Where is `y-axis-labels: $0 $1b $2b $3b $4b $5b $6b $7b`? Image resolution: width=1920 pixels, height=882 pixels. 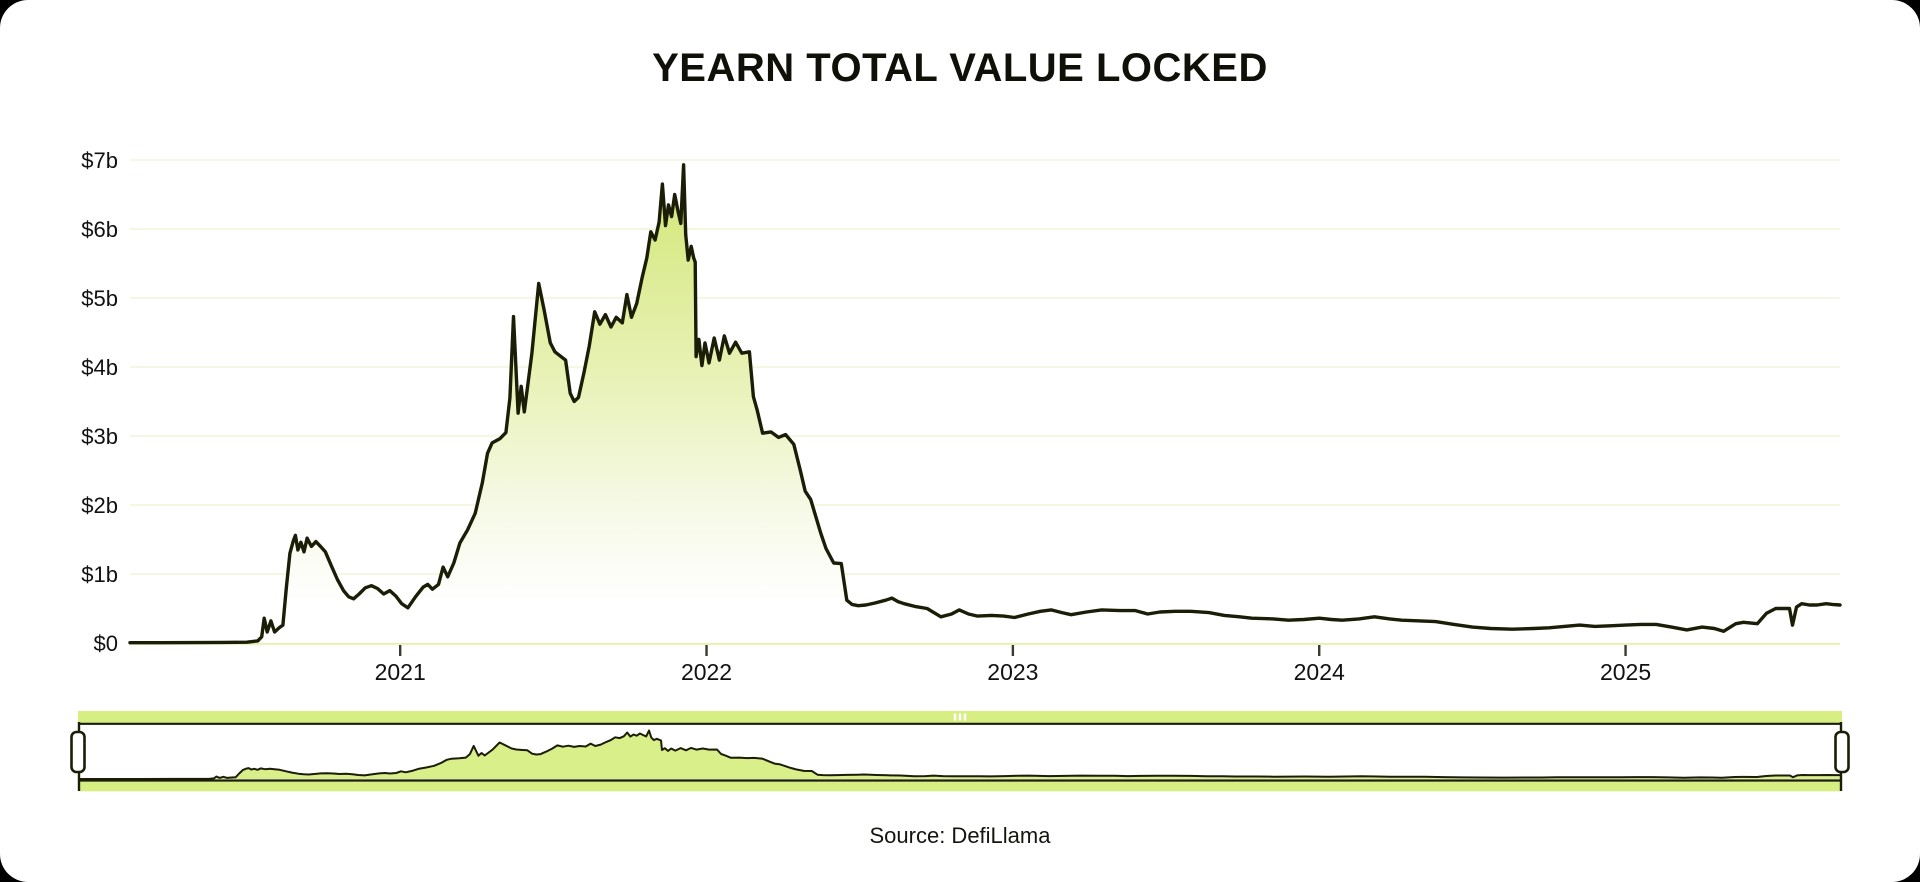
y-axis-labels: $0 $1b $2b $3b $4b $5b $6b $7b is located at coordinates (99, 402).